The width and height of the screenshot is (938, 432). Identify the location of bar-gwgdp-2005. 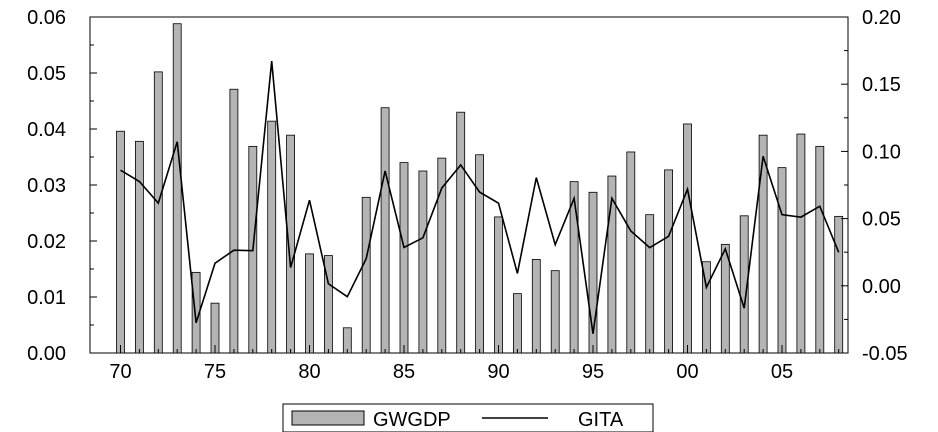
(782, 260).